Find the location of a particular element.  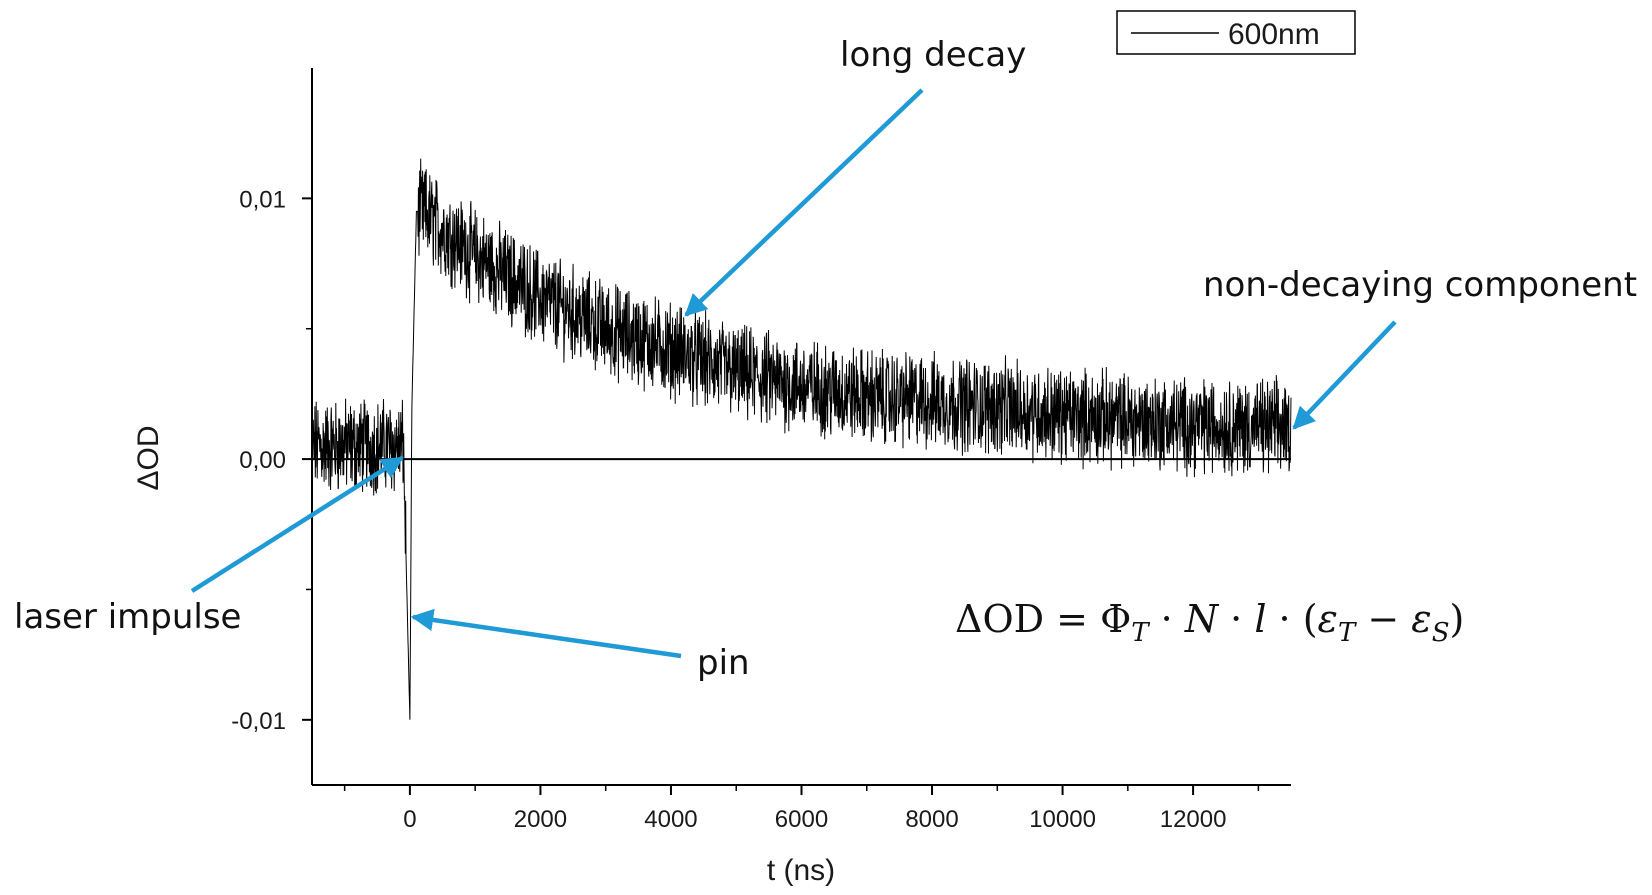

arrow-pin is located at coordinates (546, 633).